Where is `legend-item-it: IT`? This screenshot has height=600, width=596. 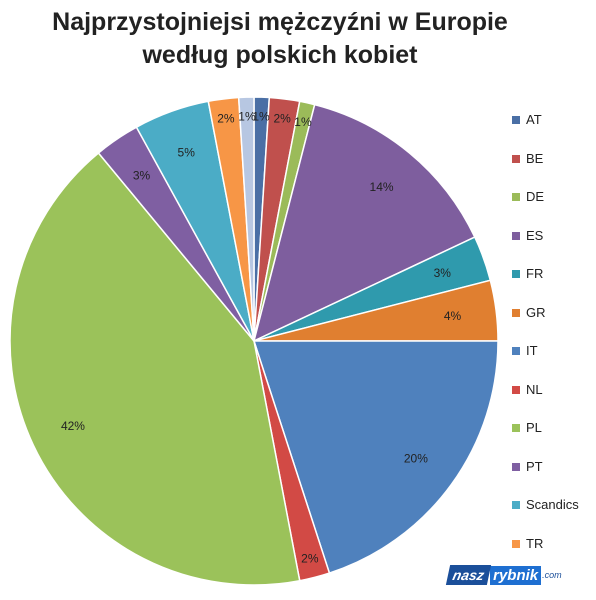
legend-item-it: IT is located at coordinates (545, 362).